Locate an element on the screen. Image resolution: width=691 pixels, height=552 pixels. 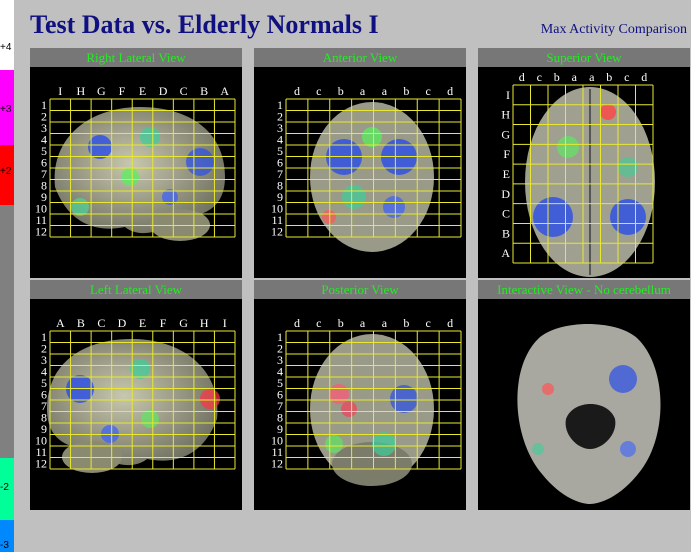
scale-seg-plus3 is located at coordinates (7, 107).